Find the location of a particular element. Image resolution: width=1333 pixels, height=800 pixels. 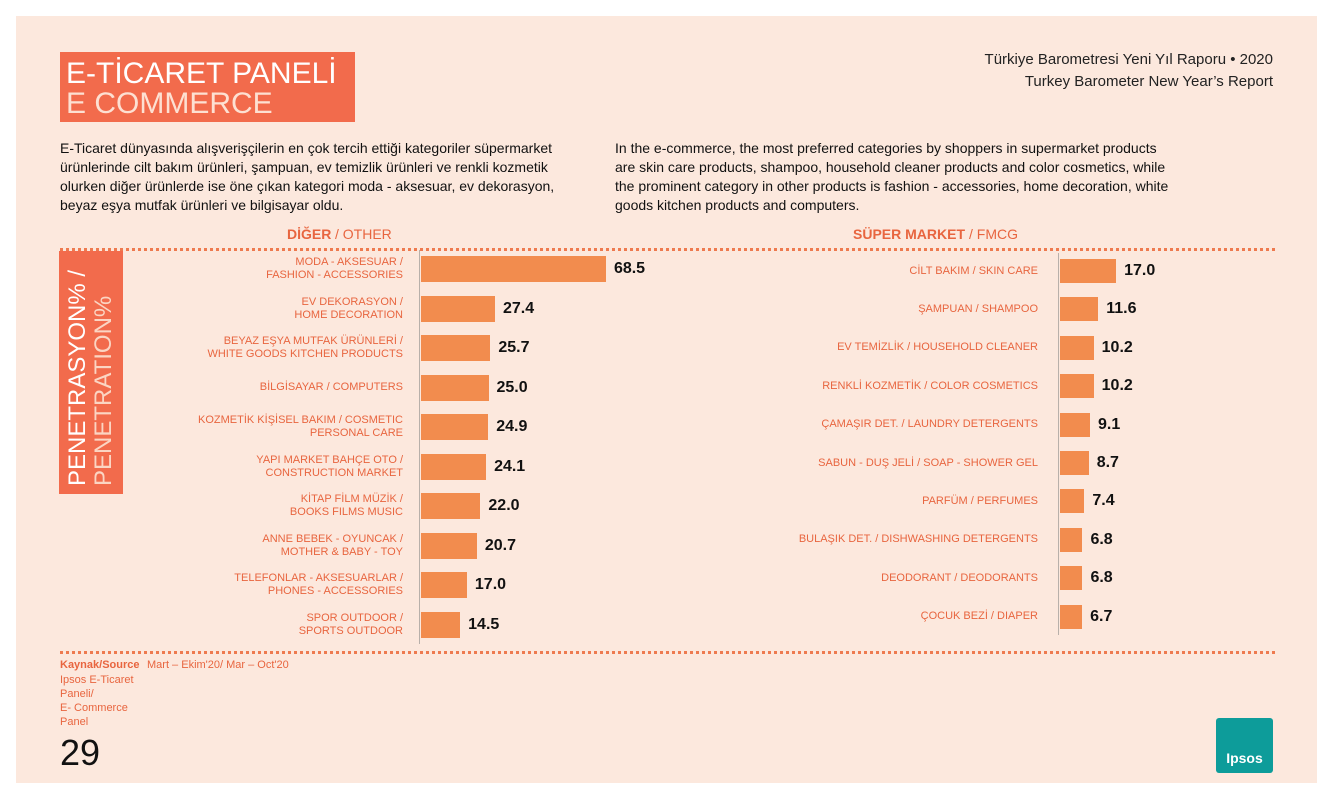

side-label-en: PENETRATION% is located at coordinates (103, 390).